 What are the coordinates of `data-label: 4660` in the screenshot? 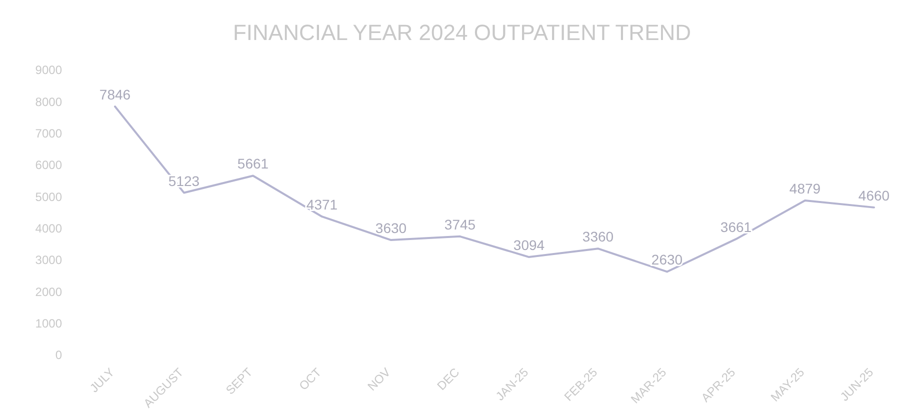 It's located at (874, 195).